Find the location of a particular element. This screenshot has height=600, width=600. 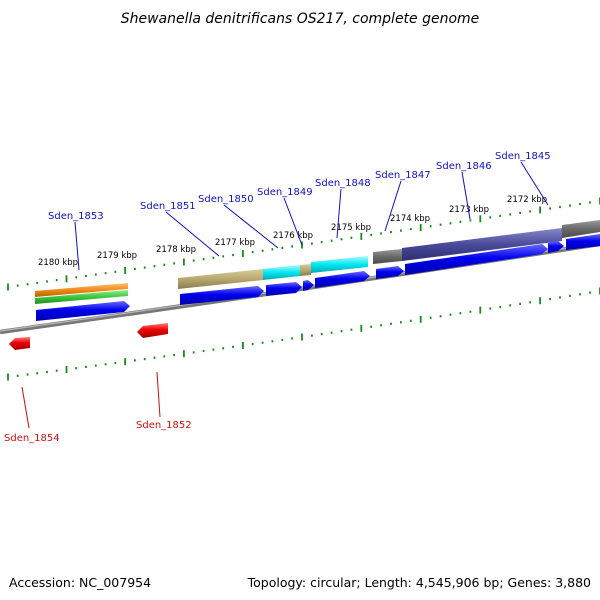

kbp-label: 2174 kbp is located at coordinates (410, 219).